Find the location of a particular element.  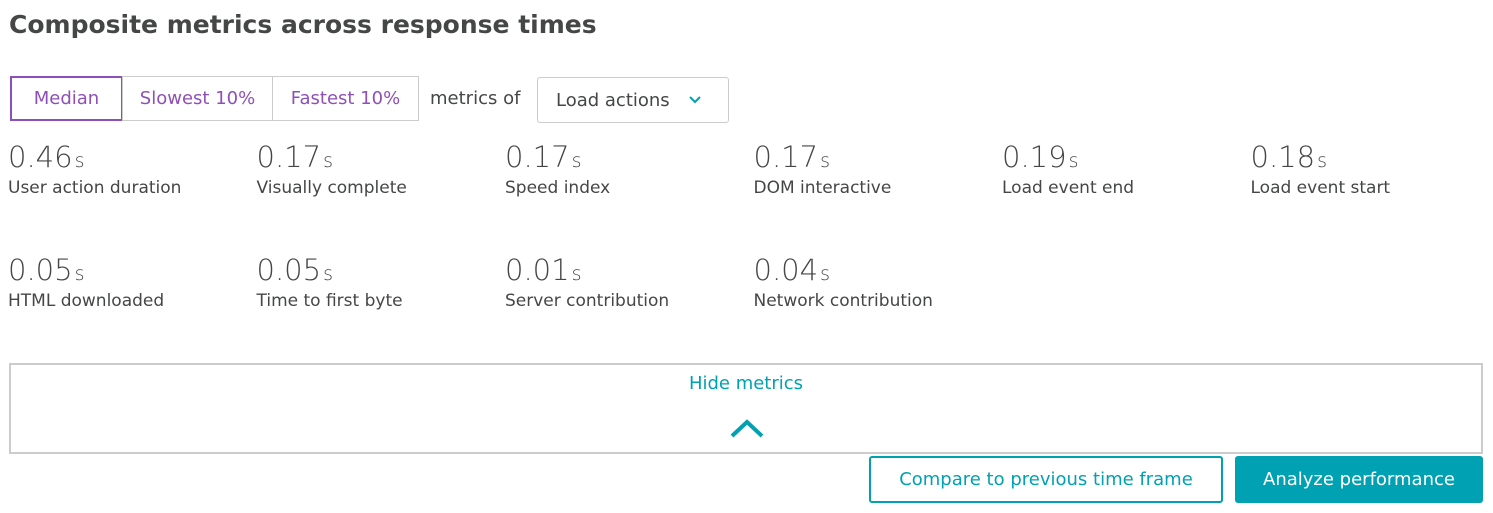

tab: Slowest 10% is located at coordinates (197, 98).